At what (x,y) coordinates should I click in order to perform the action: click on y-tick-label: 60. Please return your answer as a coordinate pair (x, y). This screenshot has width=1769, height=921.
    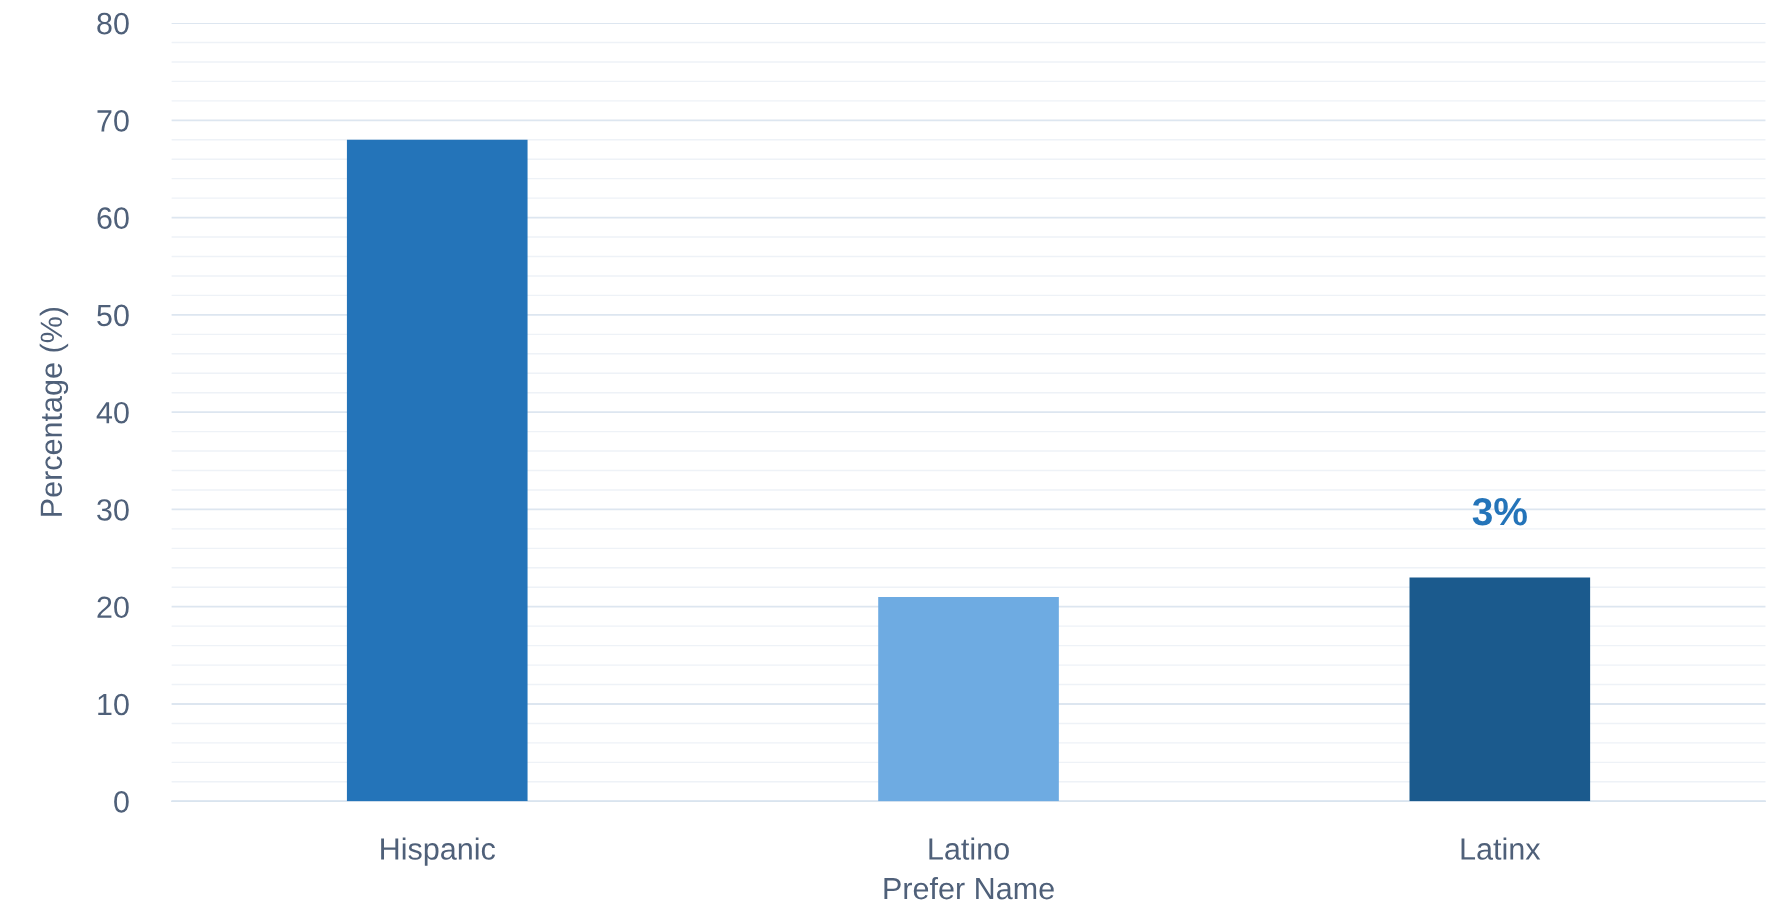
    Looking at the image, I should click on (113, 218).